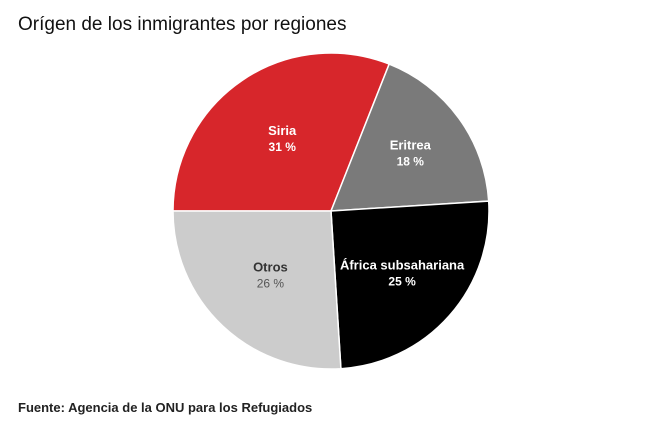 The height and width of the screenshot is (431, 666). I want to click on pie-slice-áfrica-subsahariana, so click(410, 285).